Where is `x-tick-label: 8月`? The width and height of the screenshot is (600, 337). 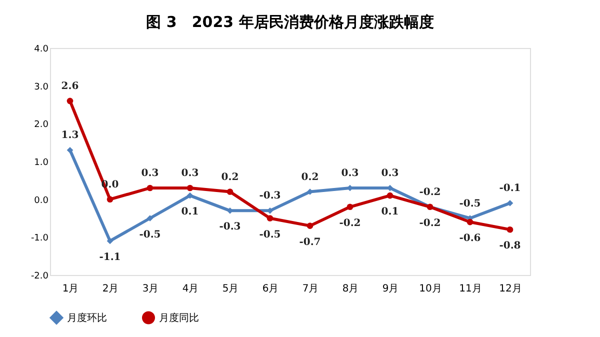 x-tick-label: 8月 is located at coordinates (350, 289).